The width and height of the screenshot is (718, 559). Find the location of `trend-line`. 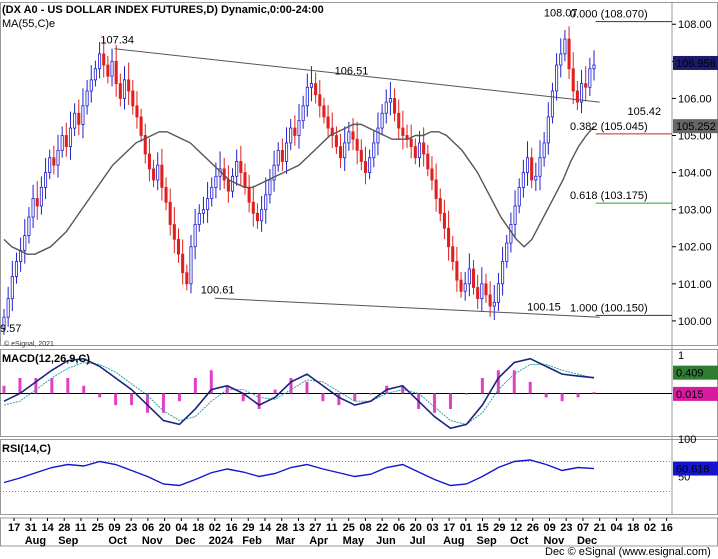

trend-line is located at coordinates (407, 307).